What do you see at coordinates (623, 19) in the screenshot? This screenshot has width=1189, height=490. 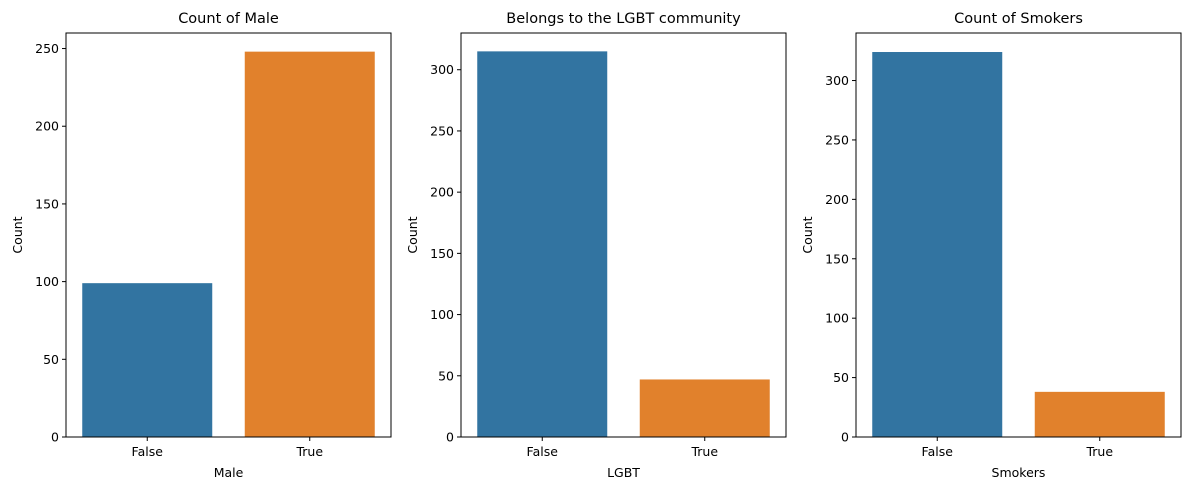 I see `chart-title: Belongs to the LGBT community` at bounding box center [623, 19].